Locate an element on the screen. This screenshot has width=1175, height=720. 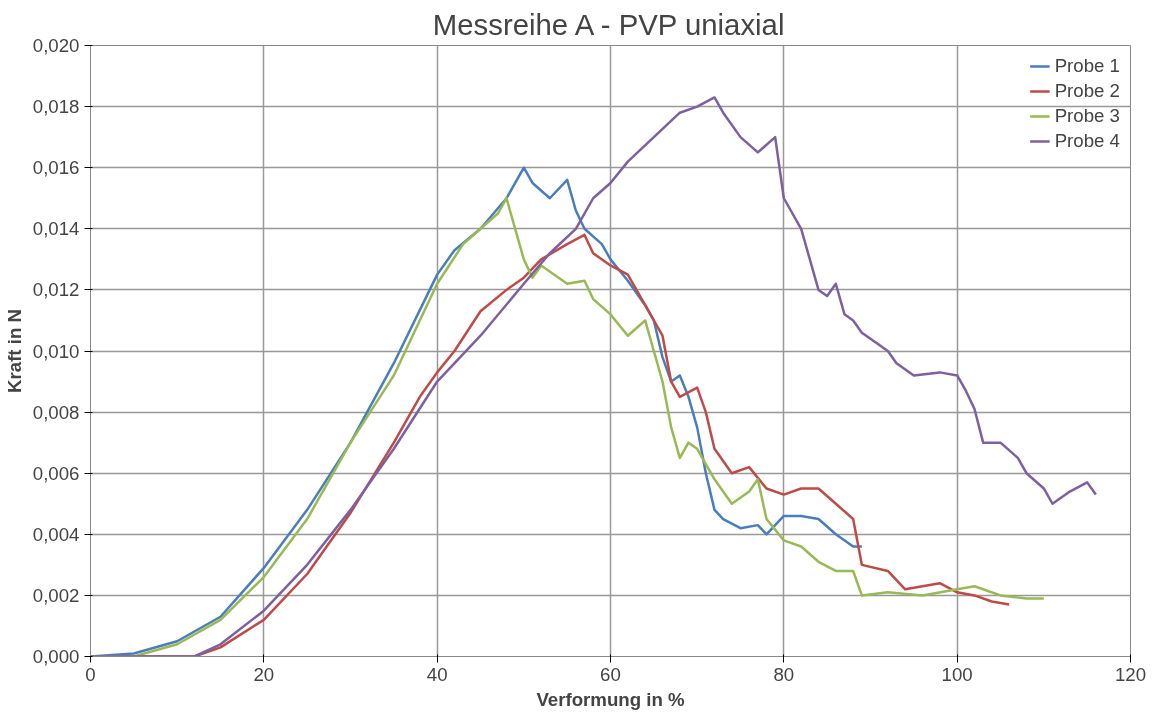
chart-title: Messreihe A - PVP uniaxial is located at coordinates (608, 24).